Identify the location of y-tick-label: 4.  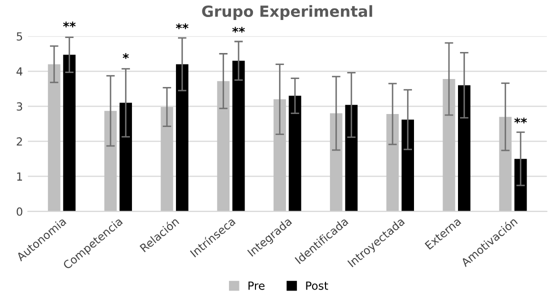
(19, 71).